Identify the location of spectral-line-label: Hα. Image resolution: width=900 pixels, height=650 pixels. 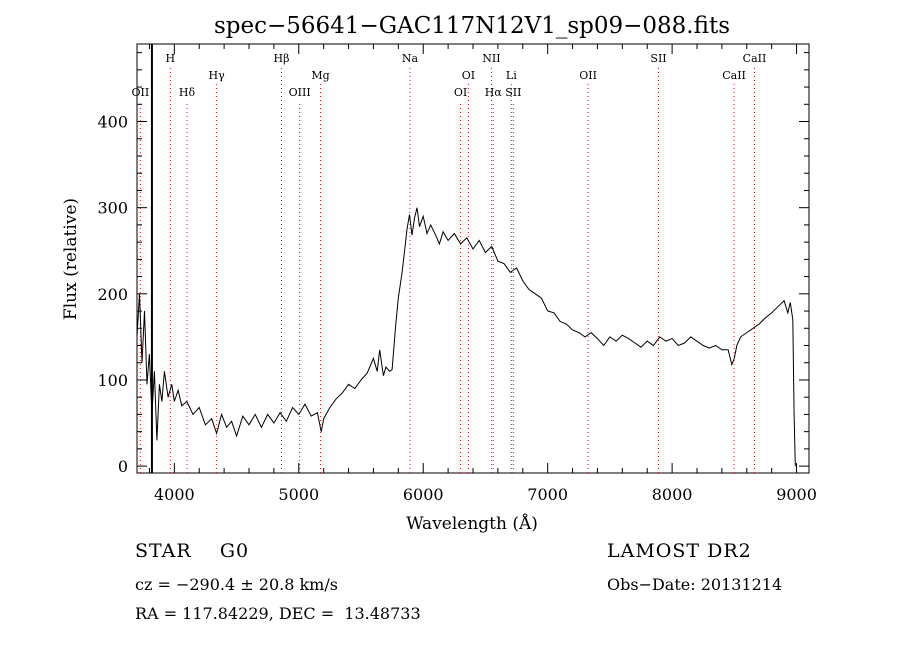
(494, 92).